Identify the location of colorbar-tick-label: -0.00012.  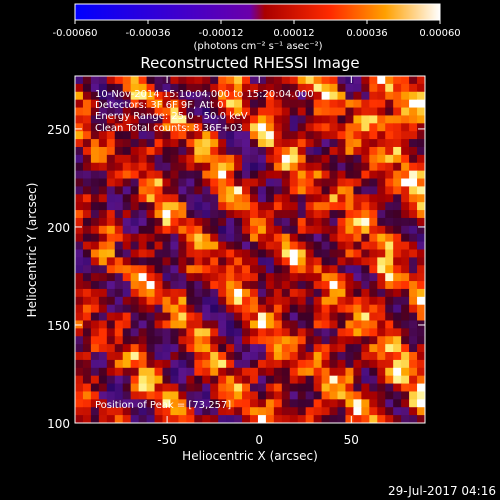
(221, 33).